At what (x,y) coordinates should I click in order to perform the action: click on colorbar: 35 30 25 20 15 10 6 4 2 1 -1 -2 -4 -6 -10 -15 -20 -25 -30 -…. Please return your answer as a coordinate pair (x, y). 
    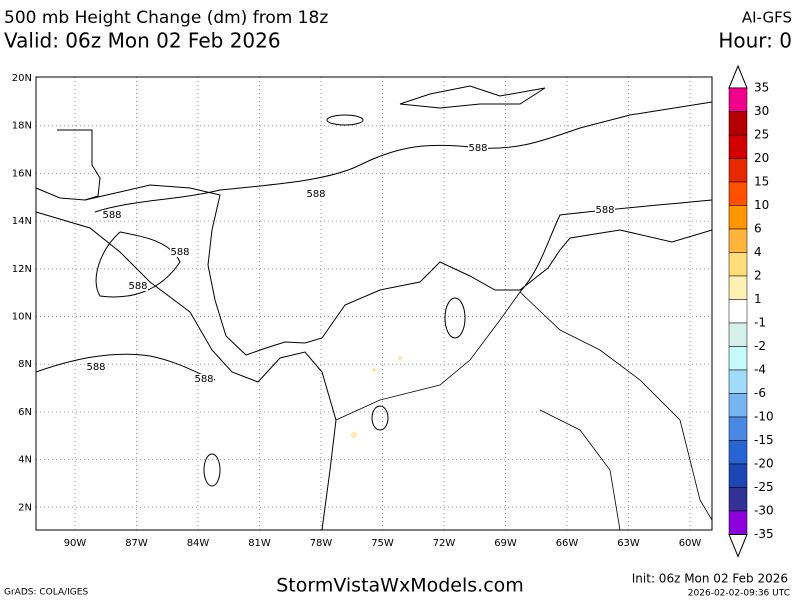
    Looking at the image, I should click on (751, 311).